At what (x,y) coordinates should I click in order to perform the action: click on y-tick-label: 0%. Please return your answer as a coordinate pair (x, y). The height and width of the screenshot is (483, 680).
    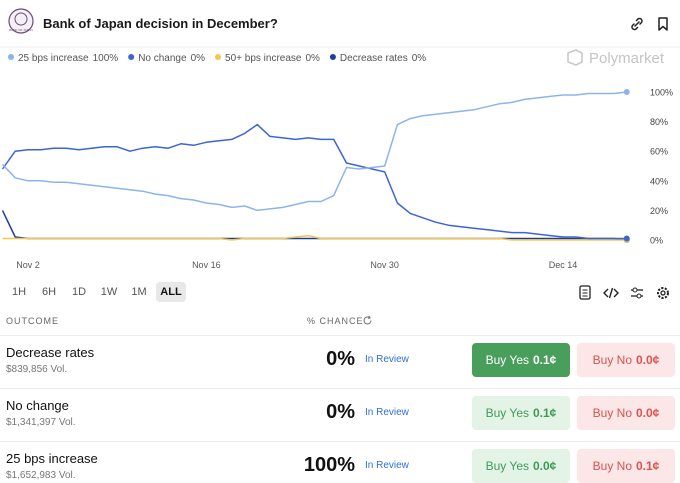
    Looking at the image, I should click on (656, 241).